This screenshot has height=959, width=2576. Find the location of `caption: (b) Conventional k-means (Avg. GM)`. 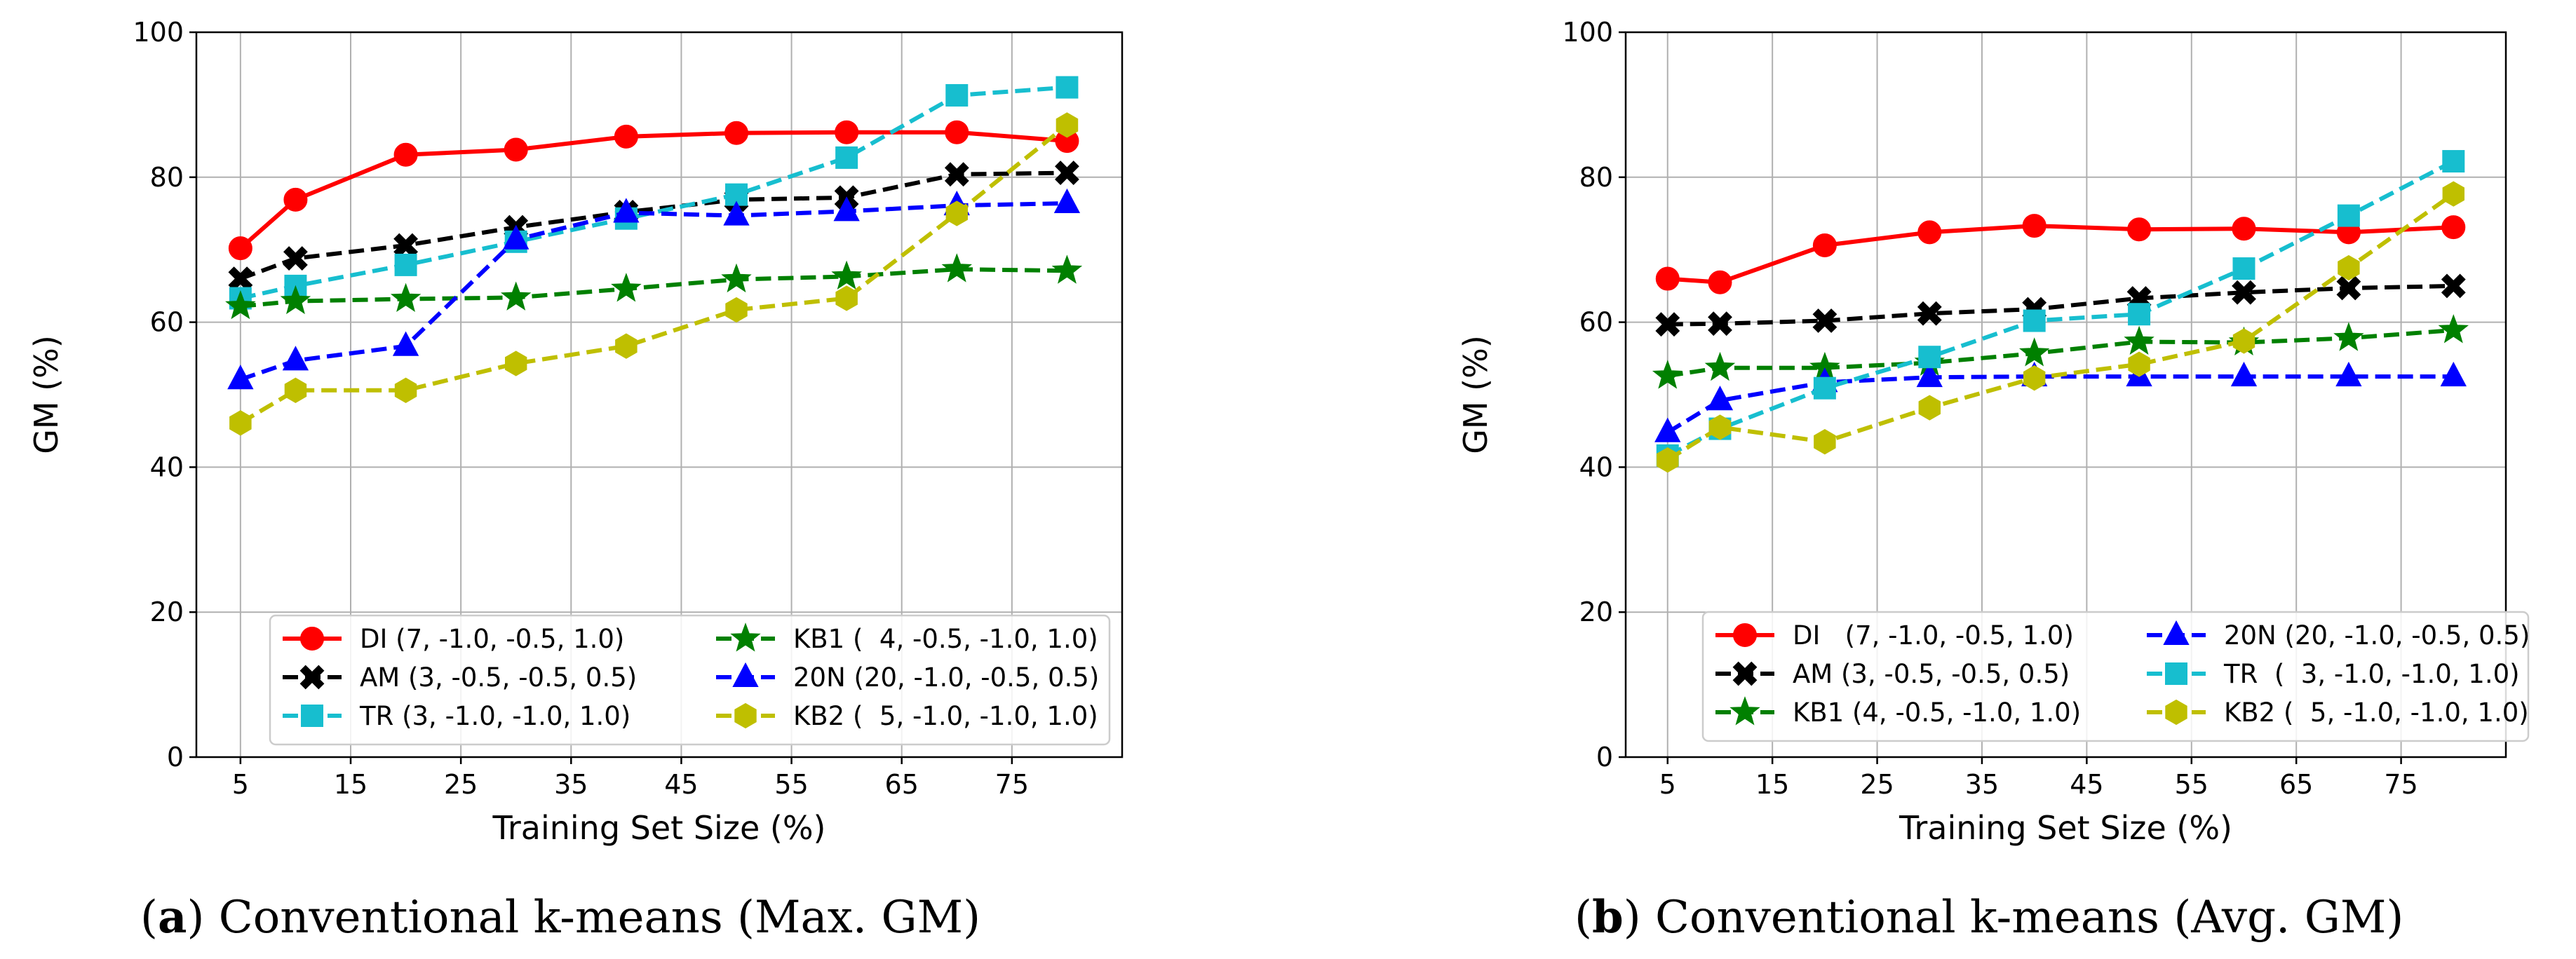

caption: (b) Conventional k-means (Avg. GM) is located at coordinates (1988, 917).